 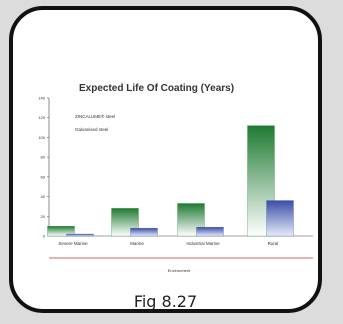 I want to click on figure-caption: Fig 8.27, so click(x=165, y=301).